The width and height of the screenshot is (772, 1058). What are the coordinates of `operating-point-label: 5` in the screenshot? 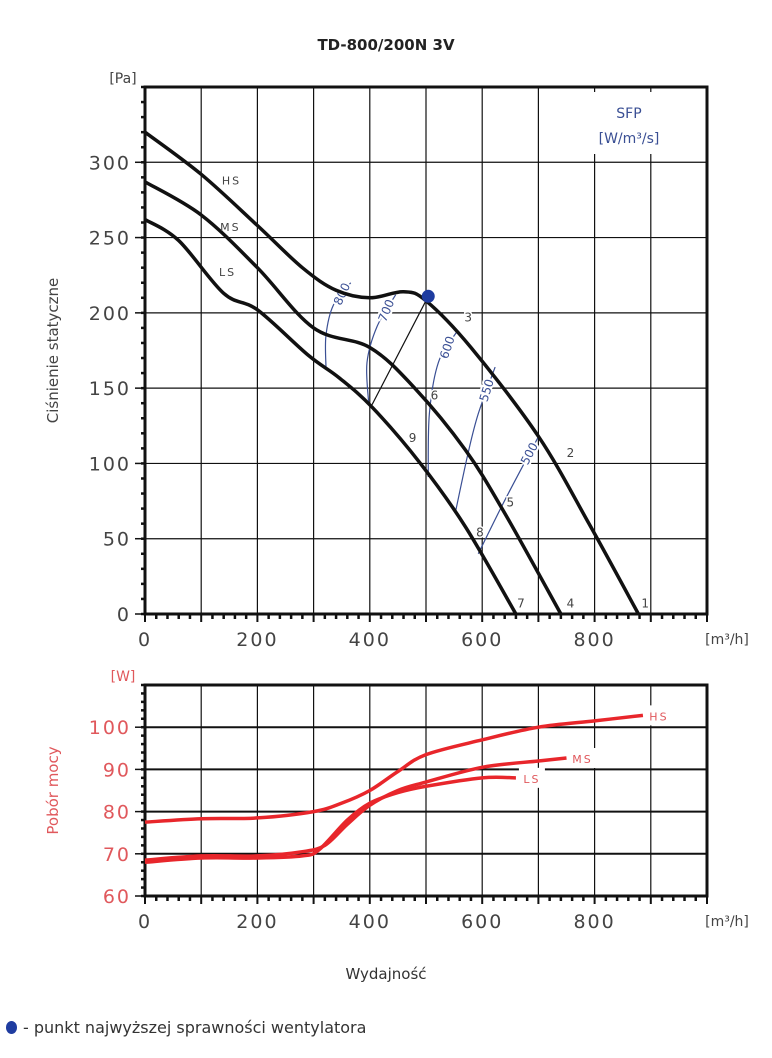 It's located at (510, 503).